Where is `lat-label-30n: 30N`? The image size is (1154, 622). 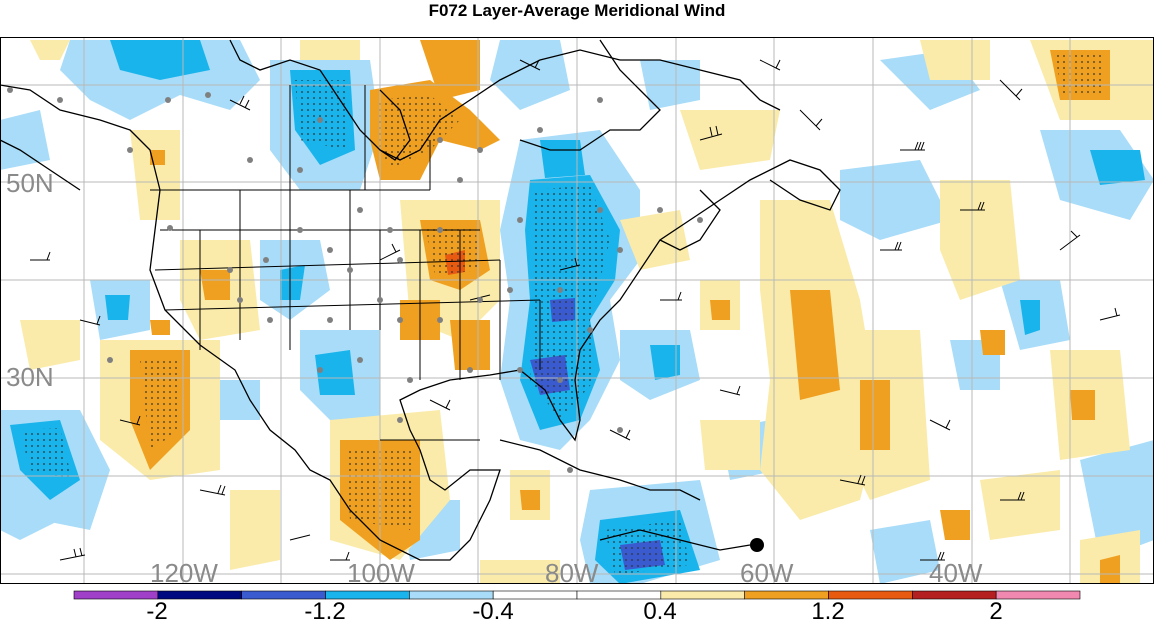
lat-label-30n: 30N is located at coordinates (30, 377).